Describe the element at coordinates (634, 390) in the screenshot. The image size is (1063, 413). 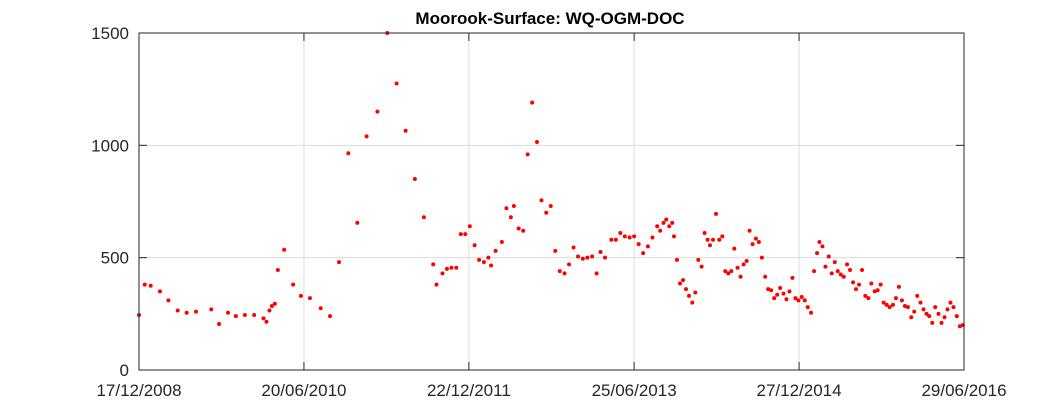
I see `x-tick-label: 25/06/2013` at that location.